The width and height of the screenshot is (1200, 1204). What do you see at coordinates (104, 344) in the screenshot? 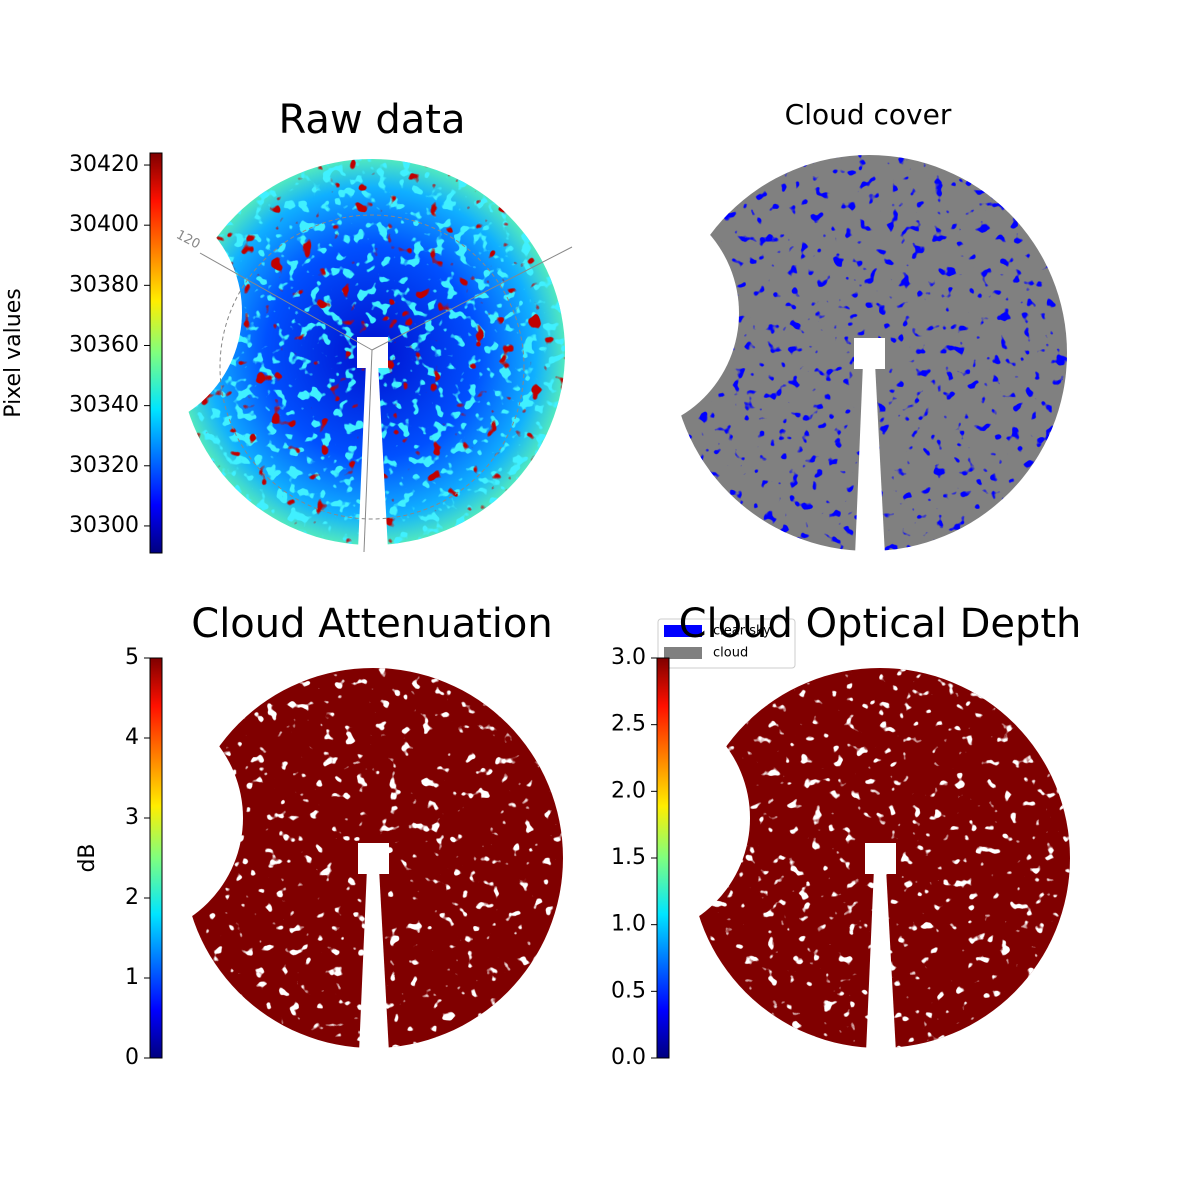
I see `colorbar-tick-label: 30360` at bounding box center [104, 344].